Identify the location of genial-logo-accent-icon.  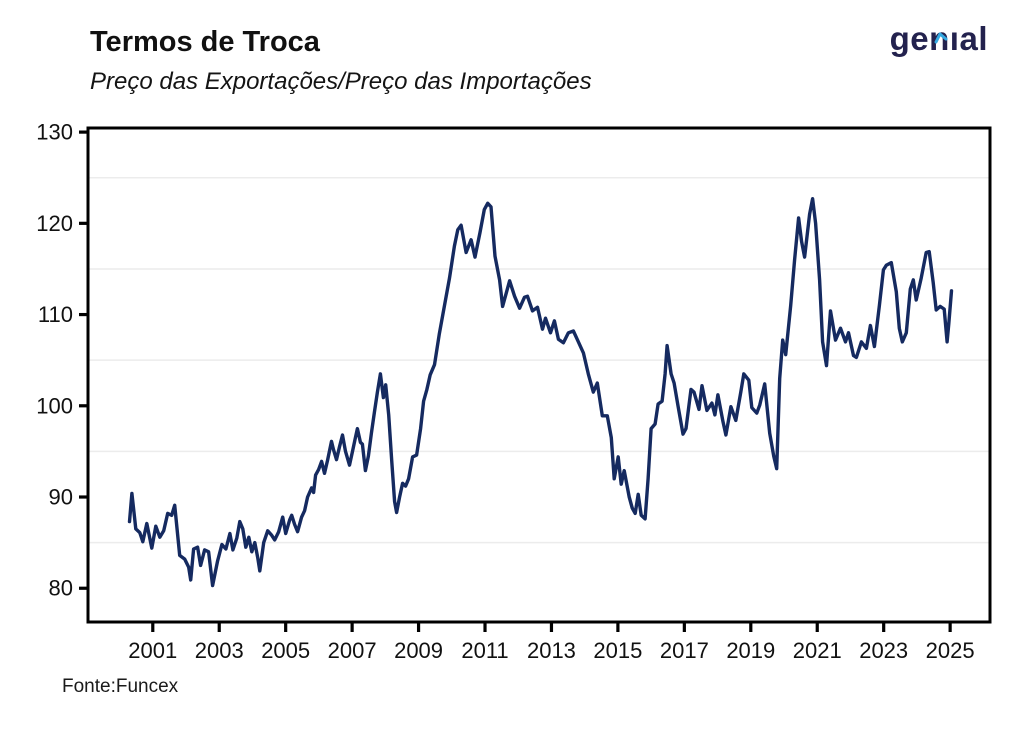
(941, 38).